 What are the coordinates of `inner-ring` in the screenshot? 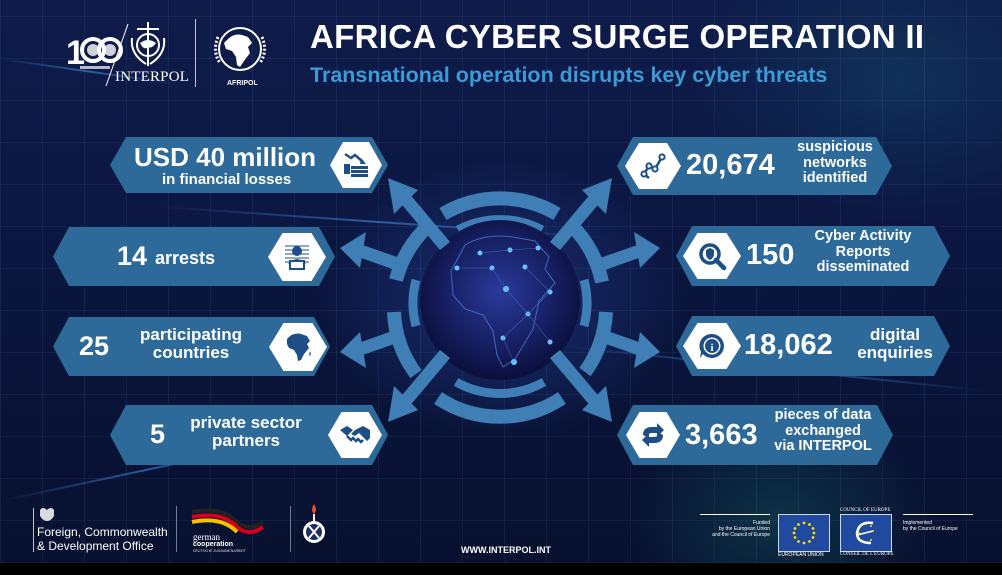 It's located at (500, 306).